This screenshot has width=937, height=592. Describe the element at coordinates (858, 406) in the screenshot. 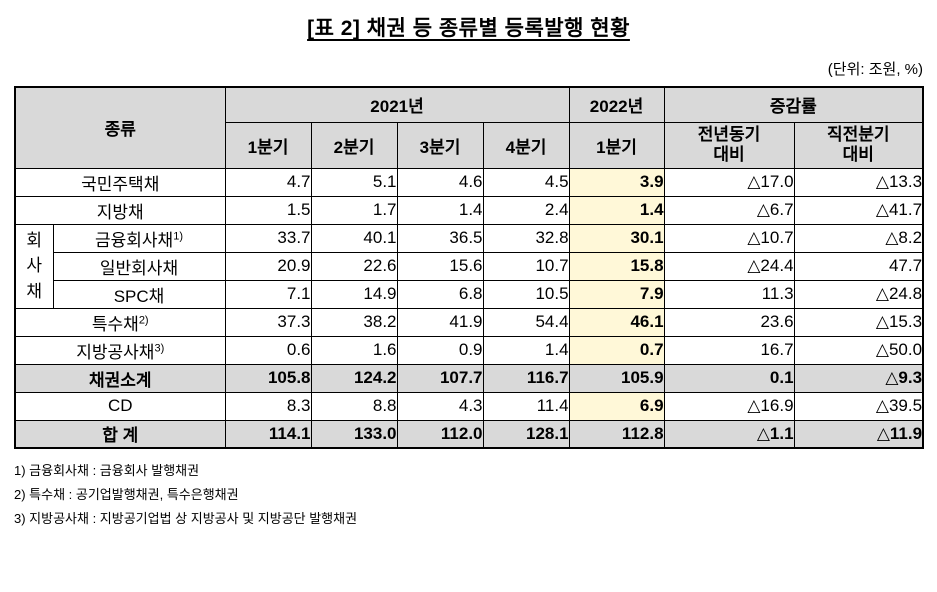

I see `cell: △39.5` at that location.